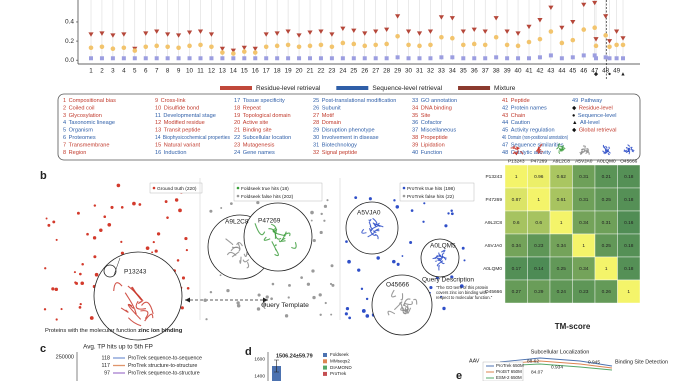 This screenshot has height=381, width=678. I want to click on cell-label: 0.34, so click(517, 246).